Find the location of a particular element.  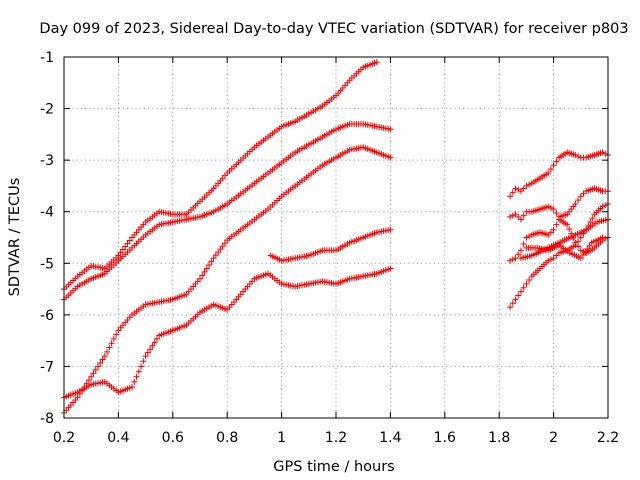

x-tick-label: 1.2 is located at coordinates (336, 438).